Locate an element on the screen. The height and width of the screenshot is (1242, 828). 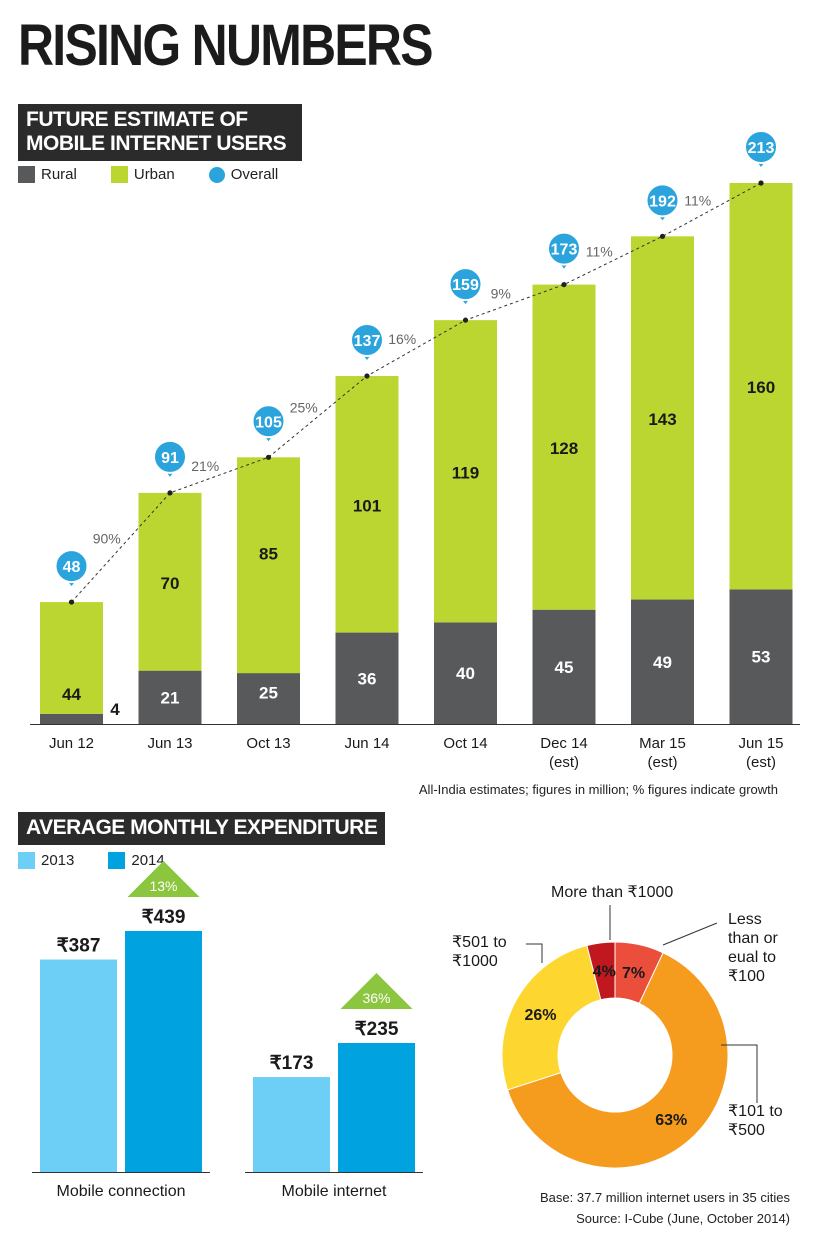
slice-category-label: ₹500 is located at coordinates (746, 1130).